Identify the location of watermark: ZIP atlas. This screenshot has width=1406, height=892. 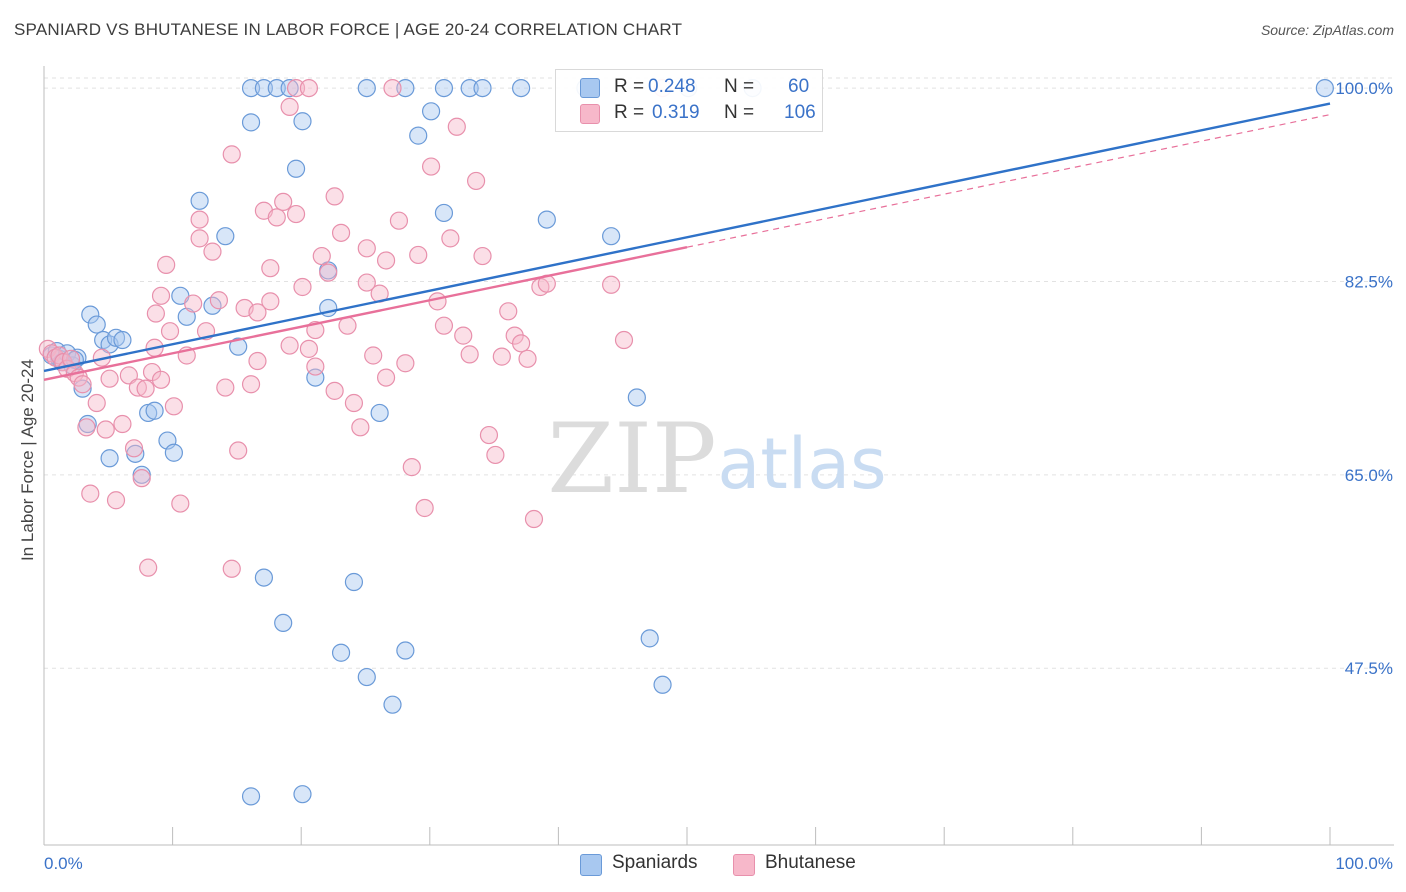
(716, 459).